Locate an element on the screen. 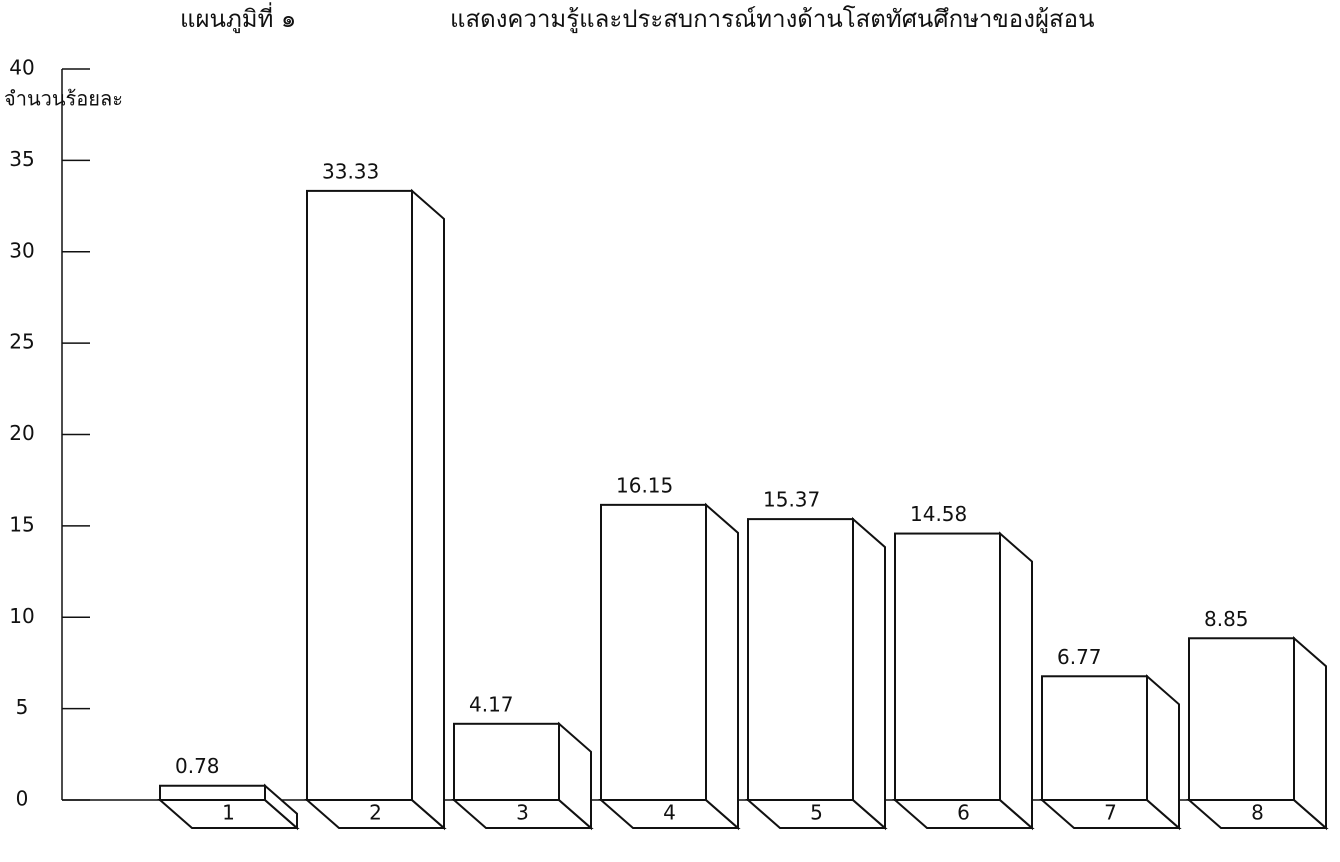 The image size is (1340, 862). x-tick-label: 6 is located at coordinates (963, 813).